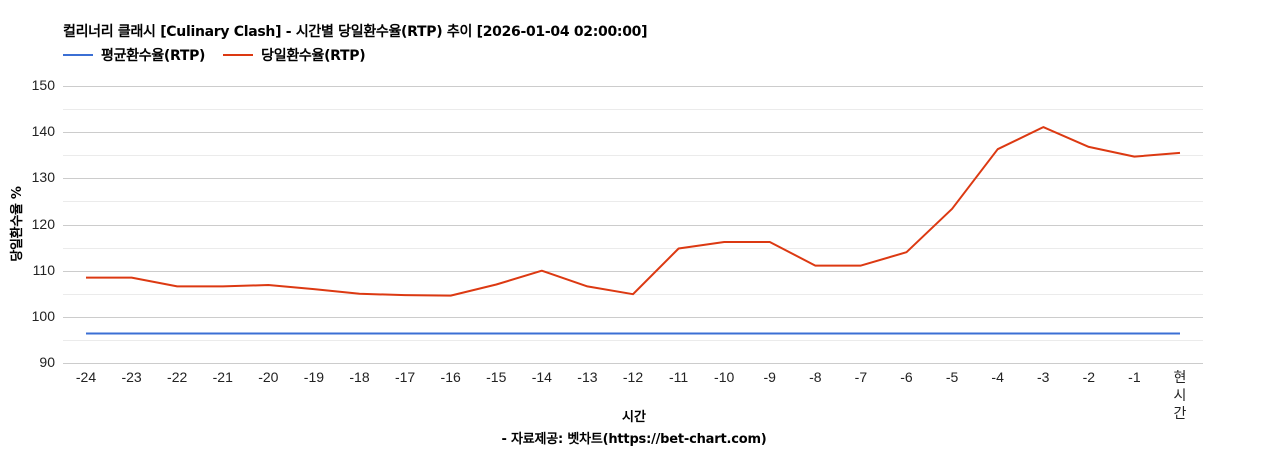 This screenshot has height=450, width=1268. Describe the element at coordinates (359, 377) in the screenshot. I see `x-tick-label: -18` at that location.